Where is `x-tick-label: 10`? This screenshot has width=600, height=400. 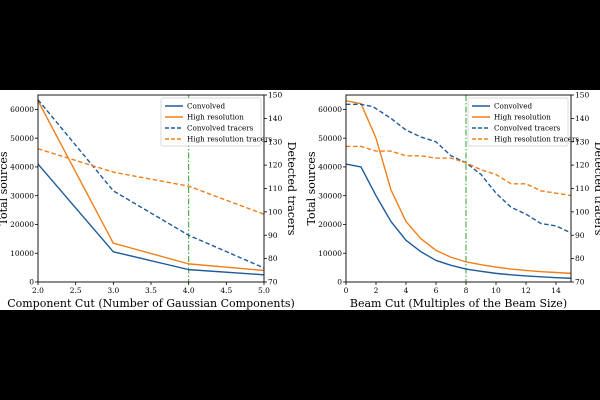
x-tick-label: 10 is located at coordinates (496, 290).